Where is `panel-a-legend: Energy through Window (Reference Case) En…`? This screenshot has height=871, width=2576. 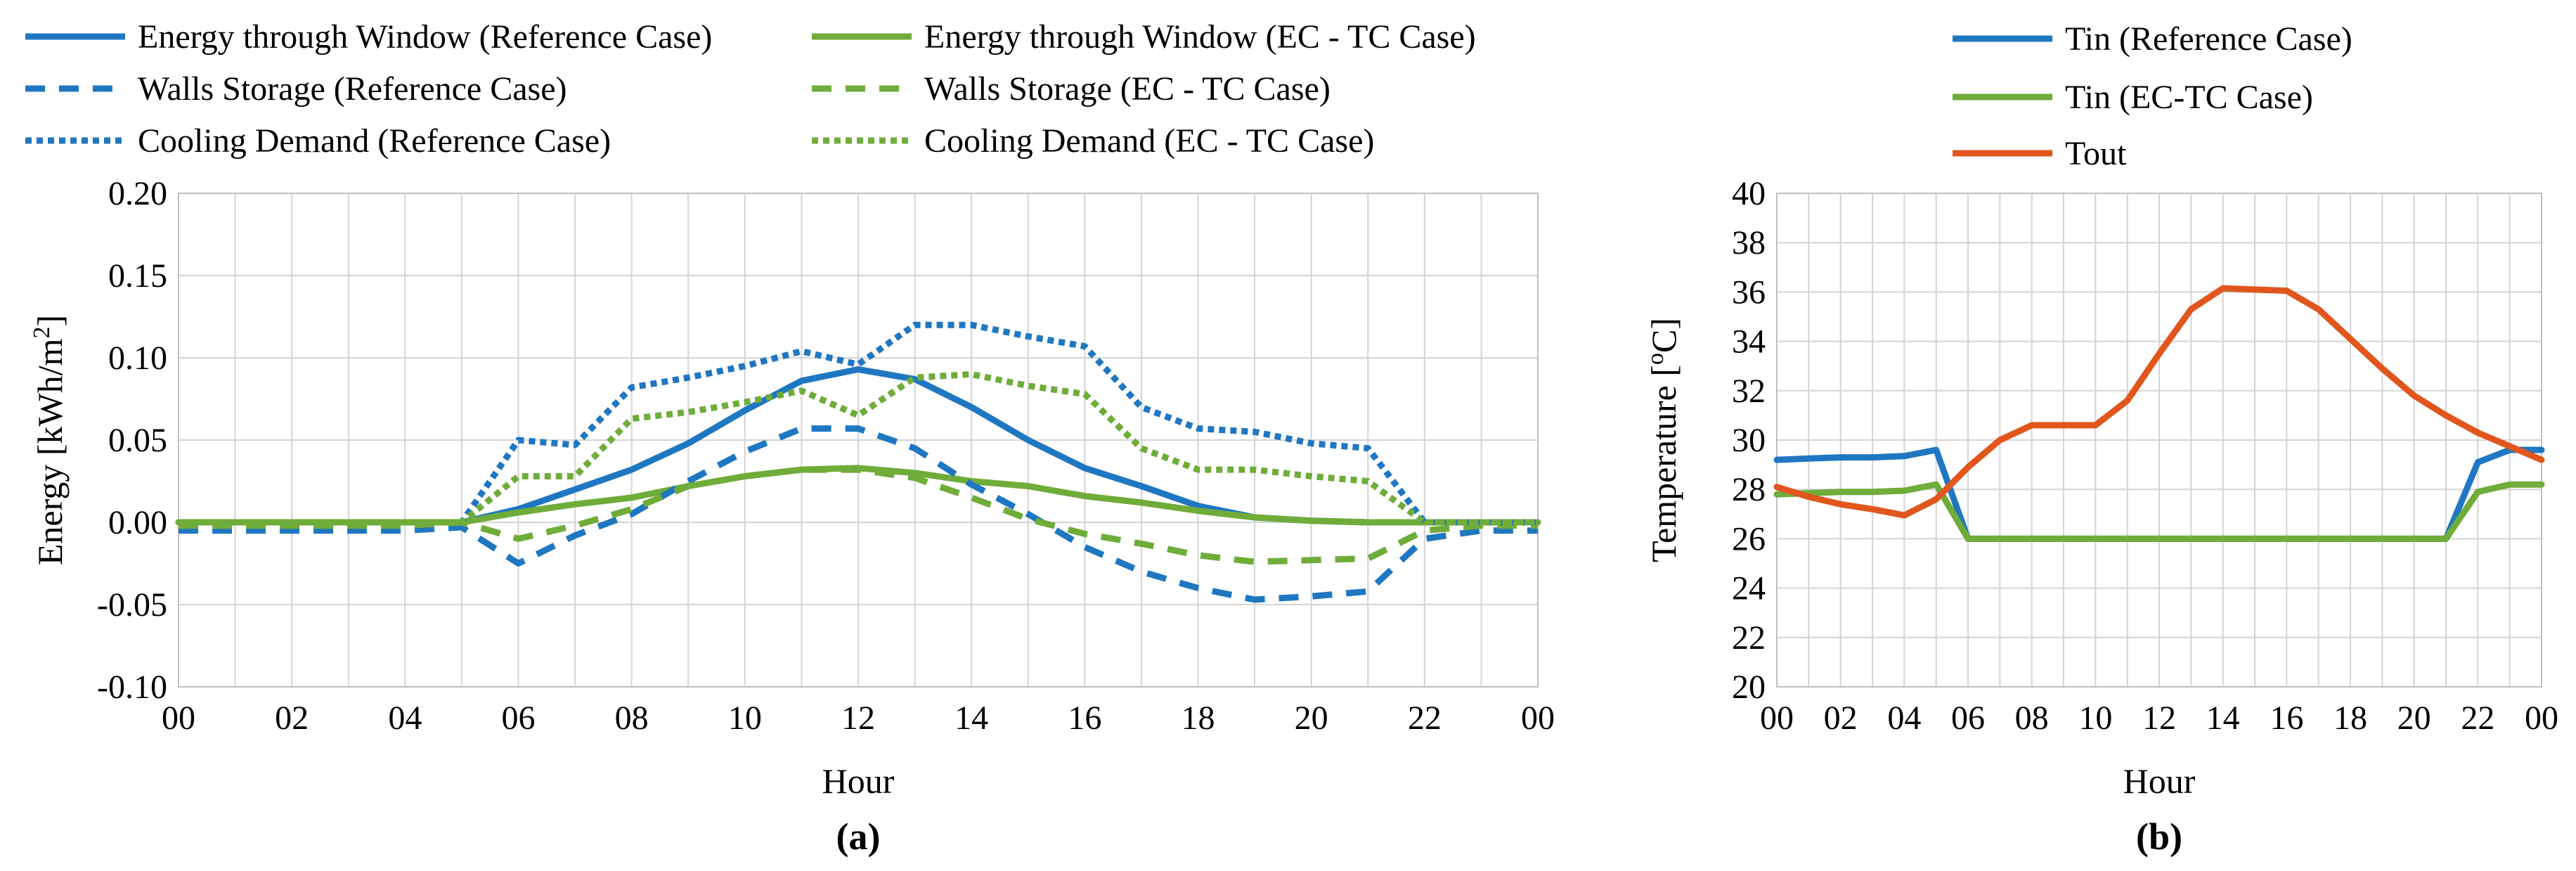
panel-a-legend: Energy through Window (Reference Case) En… is located at coordinates (751, 89).